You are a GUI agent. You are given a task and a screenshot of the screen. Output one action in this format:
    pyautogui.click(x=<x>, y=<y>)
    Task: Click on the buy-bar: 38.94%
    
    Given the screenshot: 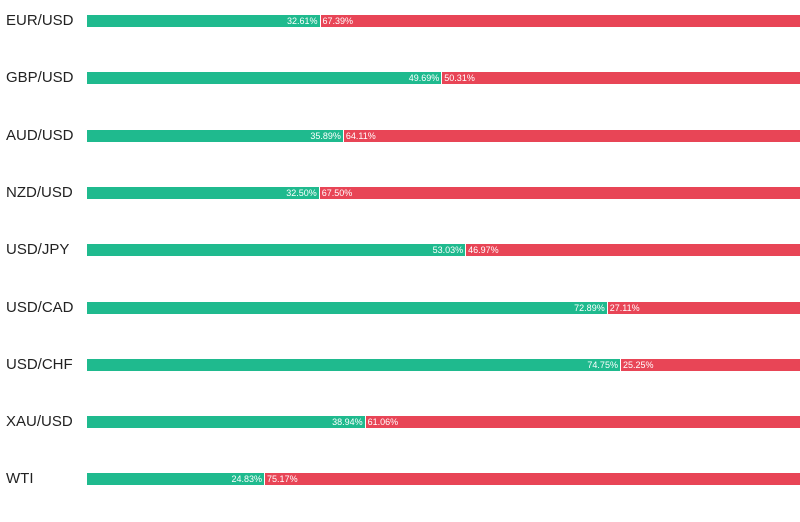 What is the action you would take?
    pyautogui.click(x=226, y=422)
    